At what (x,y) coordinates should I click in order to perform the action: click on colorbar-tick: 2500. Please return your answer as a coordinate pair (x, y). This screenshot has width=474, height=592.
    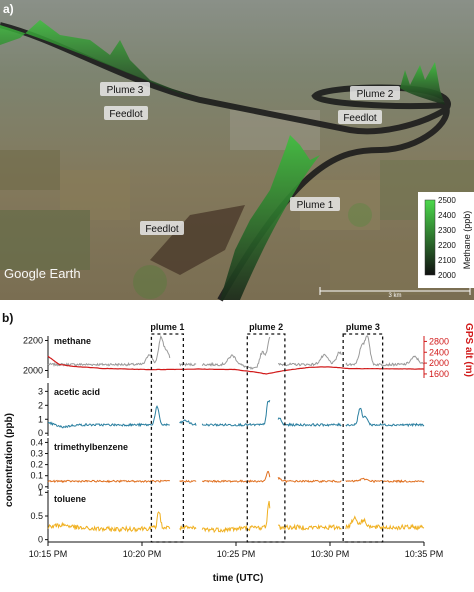
    Looking at the image, I should click on (447, 200).